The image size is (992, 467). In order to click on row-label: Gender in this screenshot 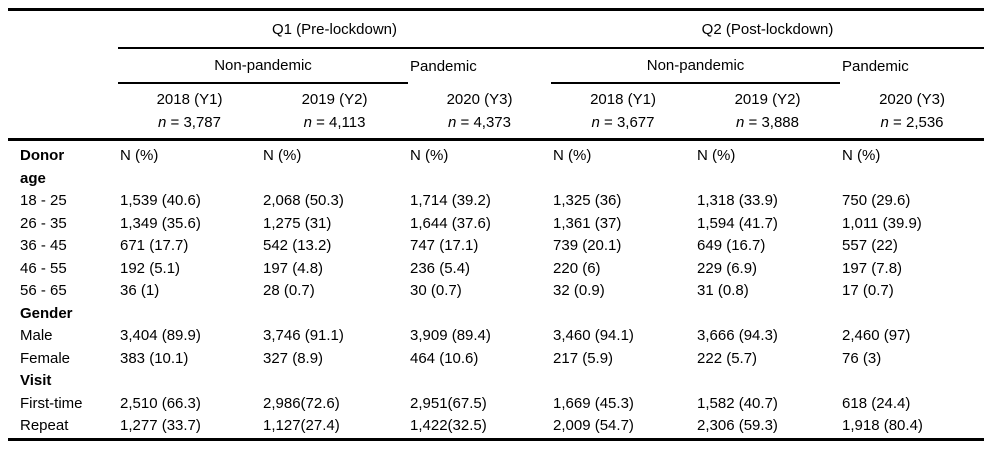, I will do `click(46, 313)`.